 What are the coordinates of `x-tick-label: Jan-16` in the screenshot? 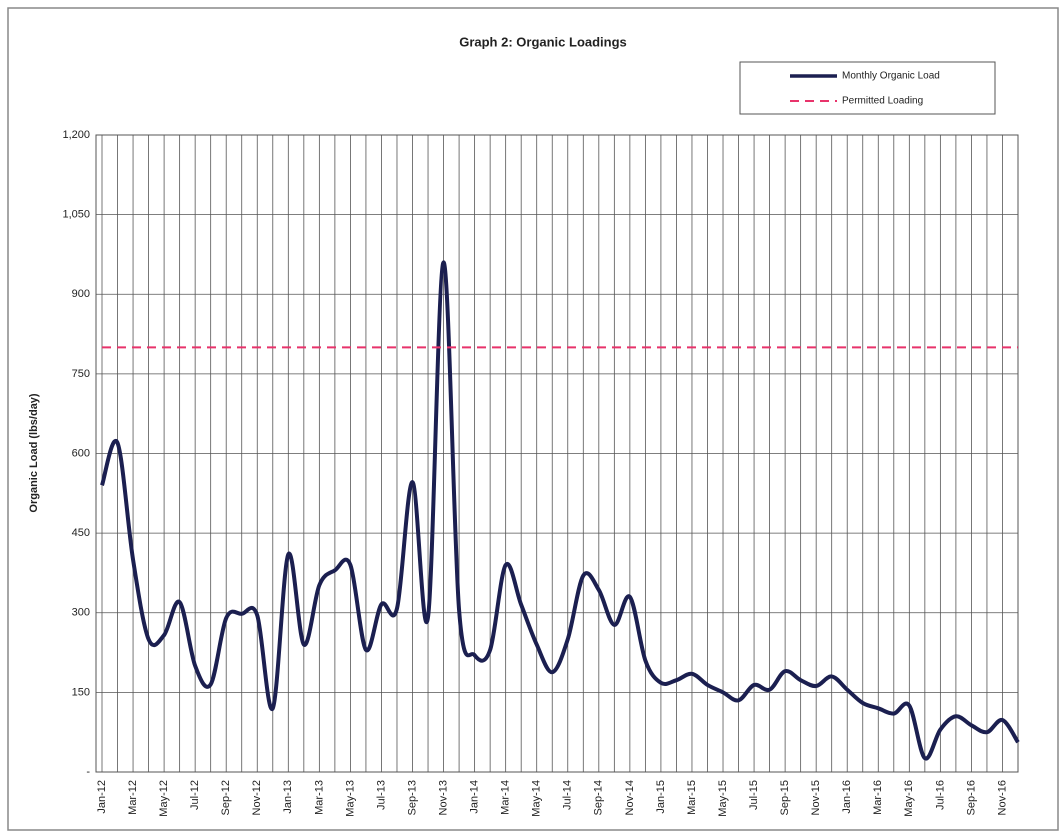 It's located at (847, 797).